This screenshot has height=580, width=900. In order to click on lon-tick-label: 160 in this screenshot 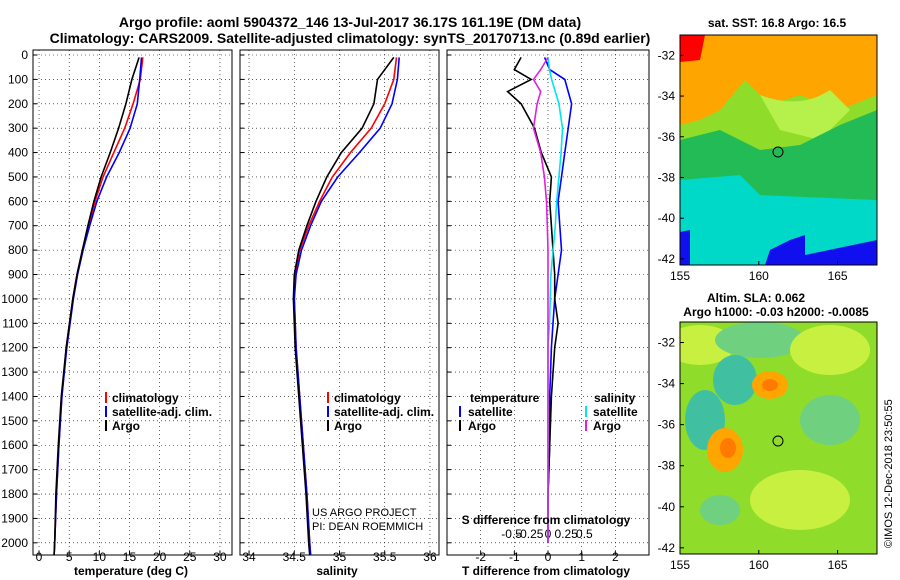, I will do `click(759, 276)`.